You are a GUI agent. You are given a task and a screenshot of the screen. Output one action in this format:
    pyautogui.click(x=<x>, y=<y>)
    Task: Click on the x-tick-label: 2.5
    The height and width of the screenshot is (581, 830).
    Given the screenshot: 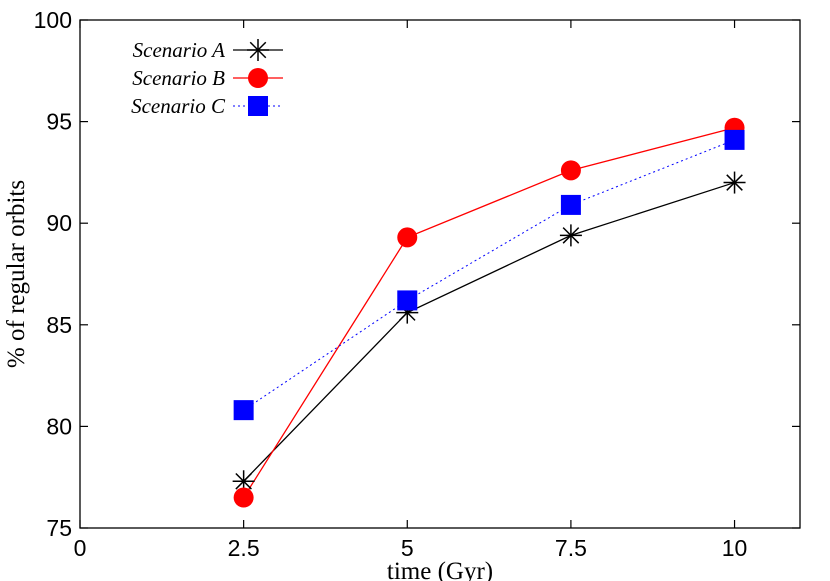 What is the action you would take?
    pyautogui.click(x=244, y=548)
    